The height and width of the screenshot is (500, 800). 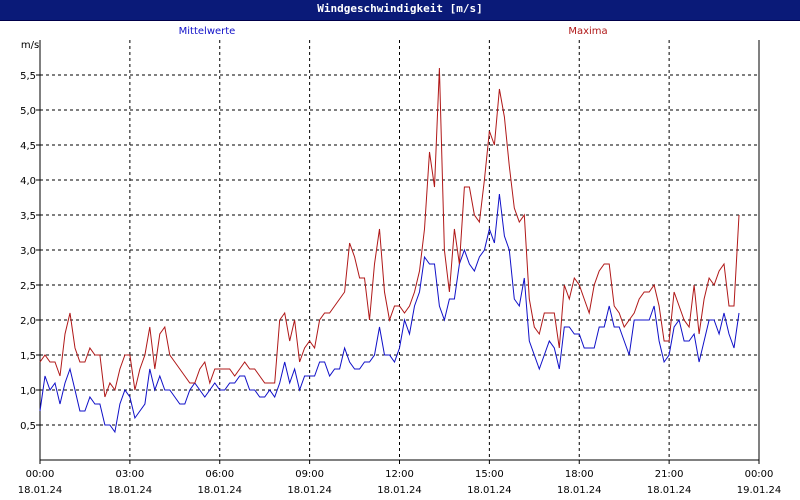 I want to click on y-tick-label: 2,0, so click(x=28, y=321).